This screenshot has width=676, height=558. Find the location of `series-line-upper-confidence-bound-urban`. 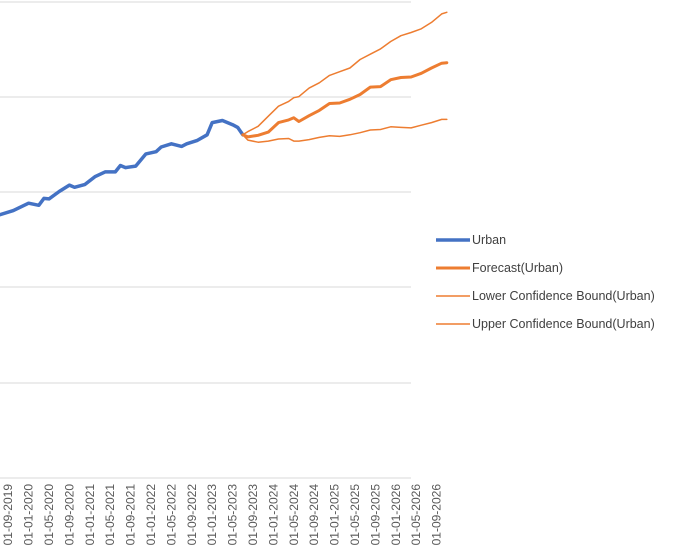

series-line-upper-confidence-bound-urban is located at coordinates (345, 73).